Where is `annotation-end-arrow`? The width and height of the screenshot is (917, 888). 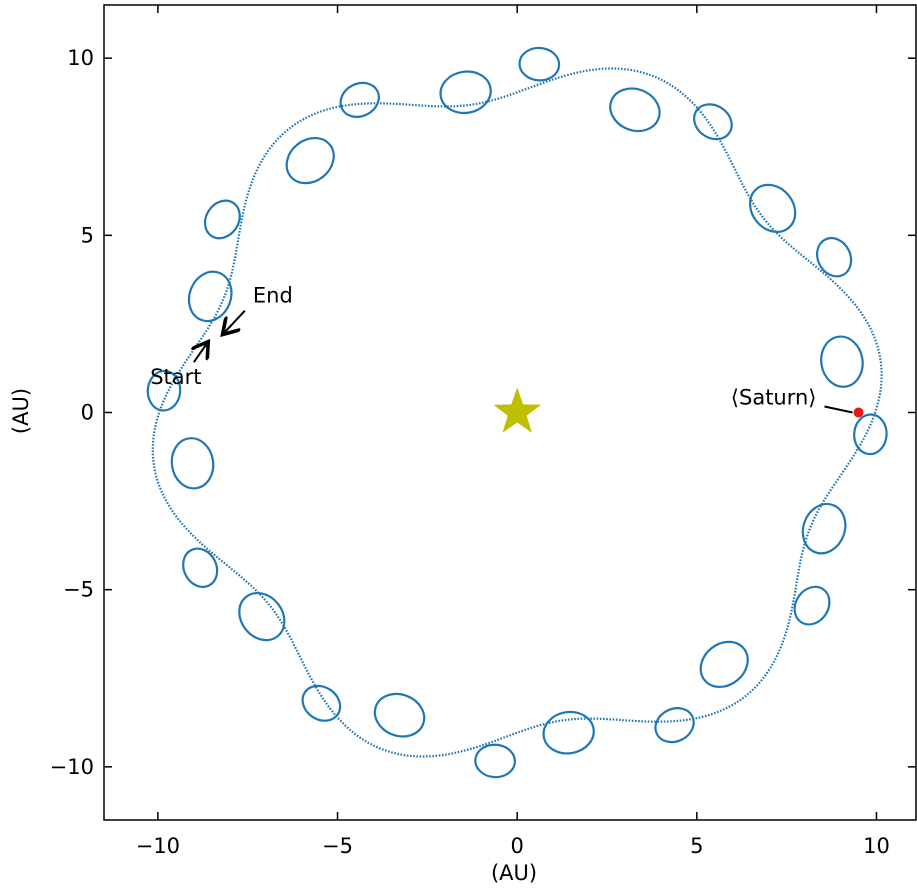
annotation-end-arrow is located at coordinates (234, 322).